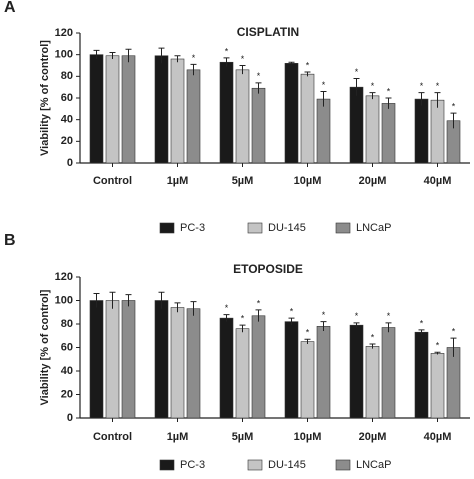 The height and width of the screenshot is (479, 474). What do you see at coordinates (64, 277) in the screenshot?
I see `y-tick-label: 120` at bounding box center [64, 277].